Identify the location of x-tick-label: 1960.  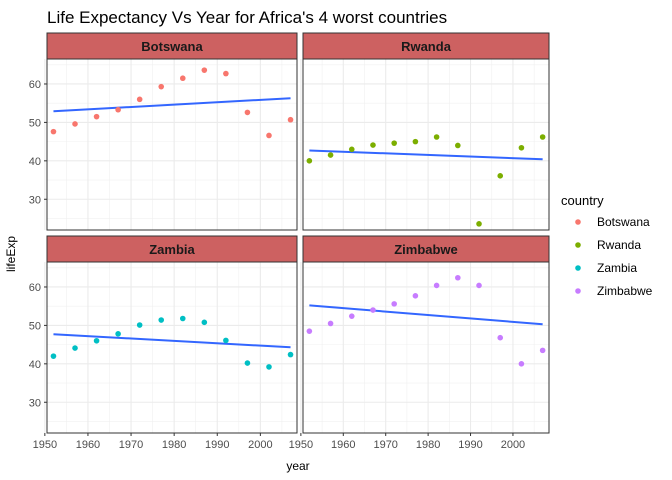
(88, 445).